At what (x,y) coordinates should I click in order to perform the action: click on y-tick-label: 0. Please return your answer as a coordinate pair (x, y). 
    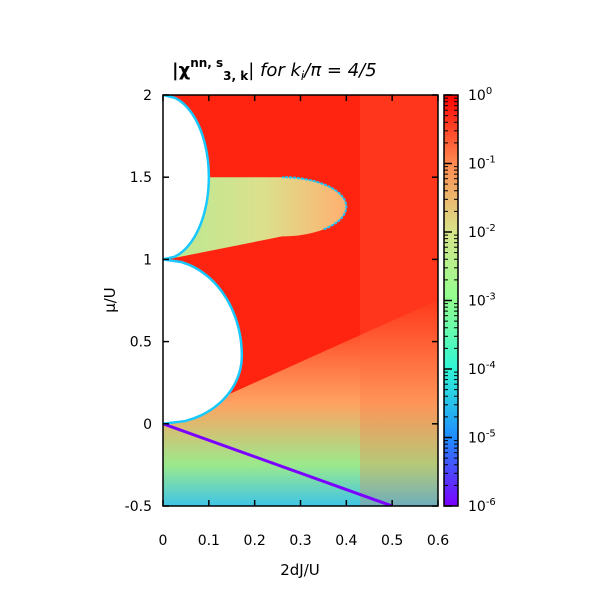
    Looking at the image, I should click on (147, 425).